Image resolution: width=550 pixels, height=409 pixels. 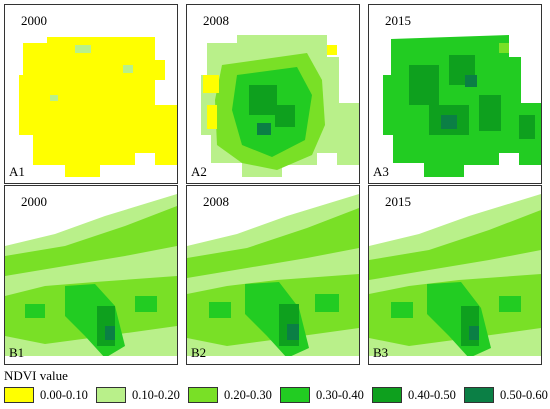 What do you see at coordinates (156, 395) in the screenshot?
I see `legend-label: 0.10-0.20` at bounding box center [156, 395].